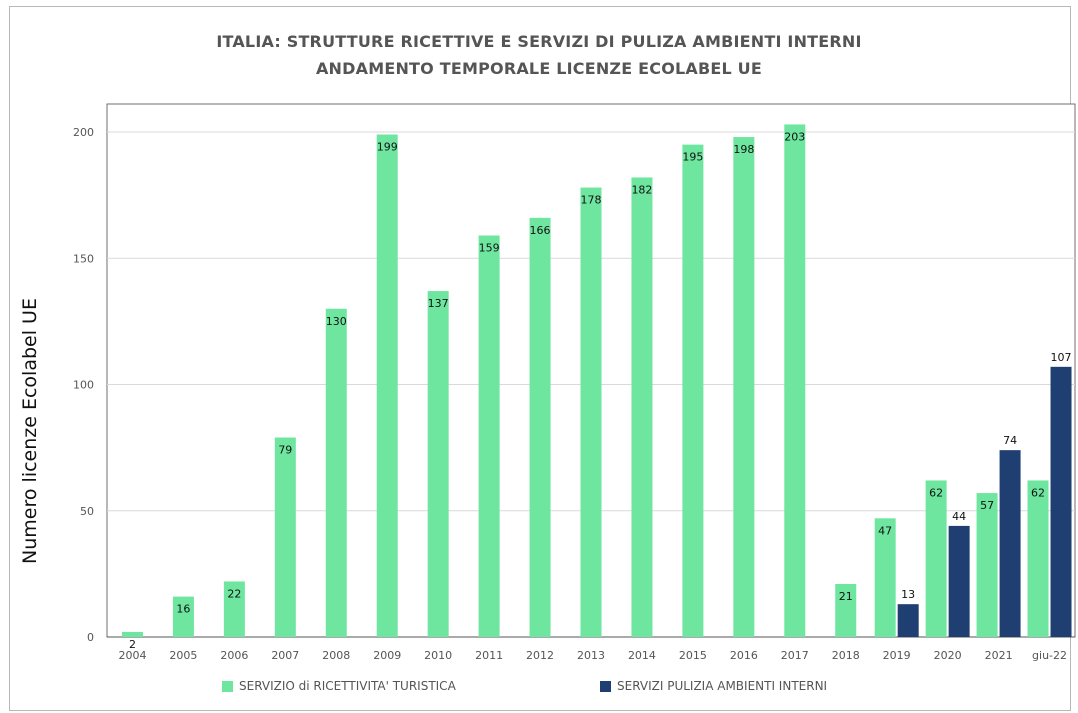 The height and width of the screenshot is (713, 1078). Describe the element at coordinates (489, 248) in the screenshot. I see `data-label-ricettivita: 159` at that location.